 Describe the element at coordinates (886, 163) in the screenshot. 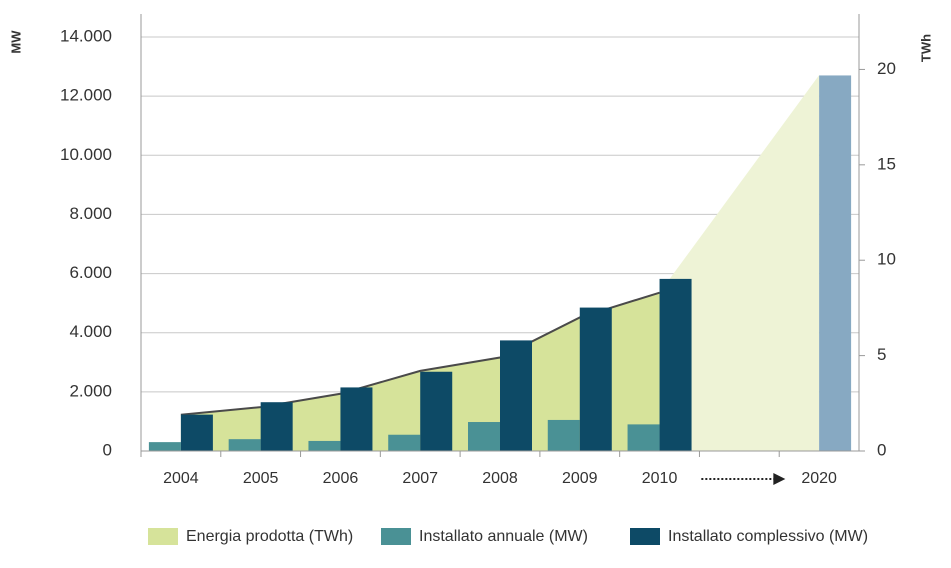

I see `y2-tick-label: 15` at that location.